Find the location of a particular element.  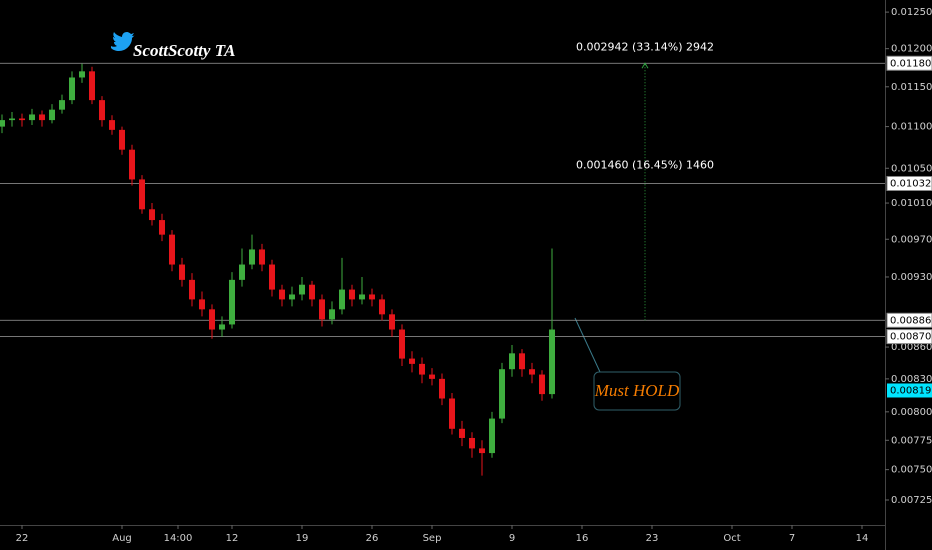

callout-text: Must HOLD is located at coordinates (637, 390).